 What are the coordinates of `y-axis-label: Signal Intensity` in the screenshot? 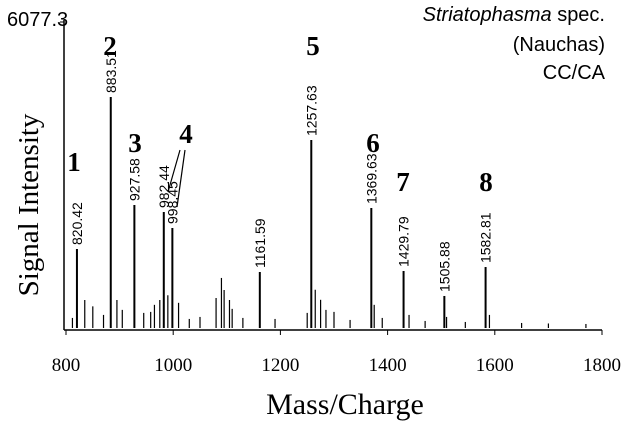 It's located at (29, 204).